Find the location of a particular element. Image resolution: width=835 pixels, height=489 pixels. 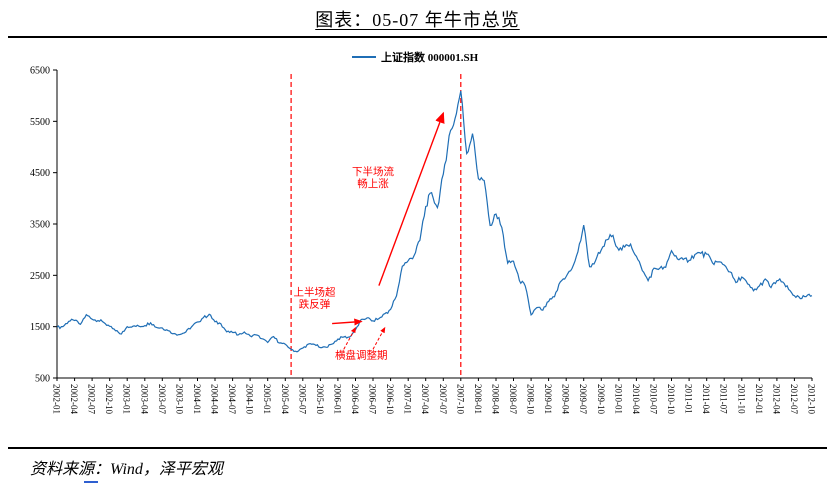

x-tick-label: 2008-01 is located at coordinates (478, 399).